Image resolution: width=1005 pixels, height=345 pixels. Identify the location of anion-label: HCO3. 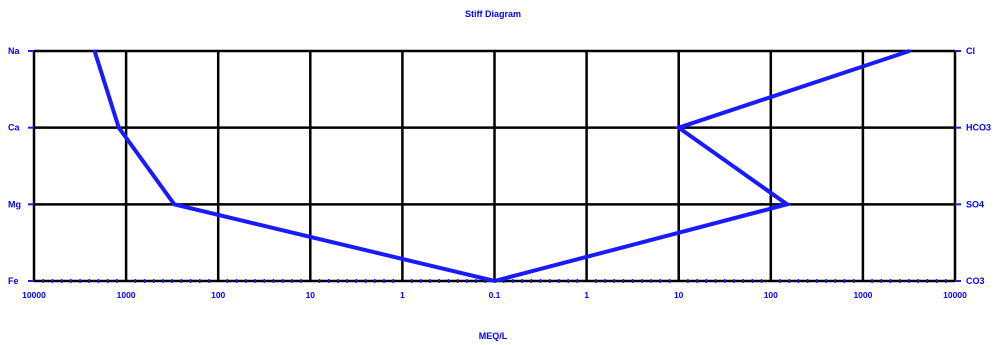
(978, 128).